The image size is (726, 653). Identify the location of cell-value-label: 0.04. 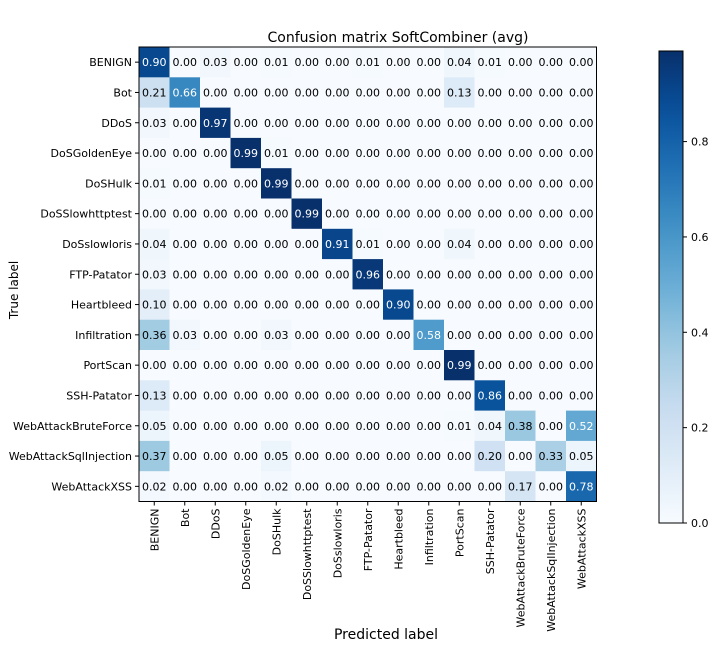
(459, 244).